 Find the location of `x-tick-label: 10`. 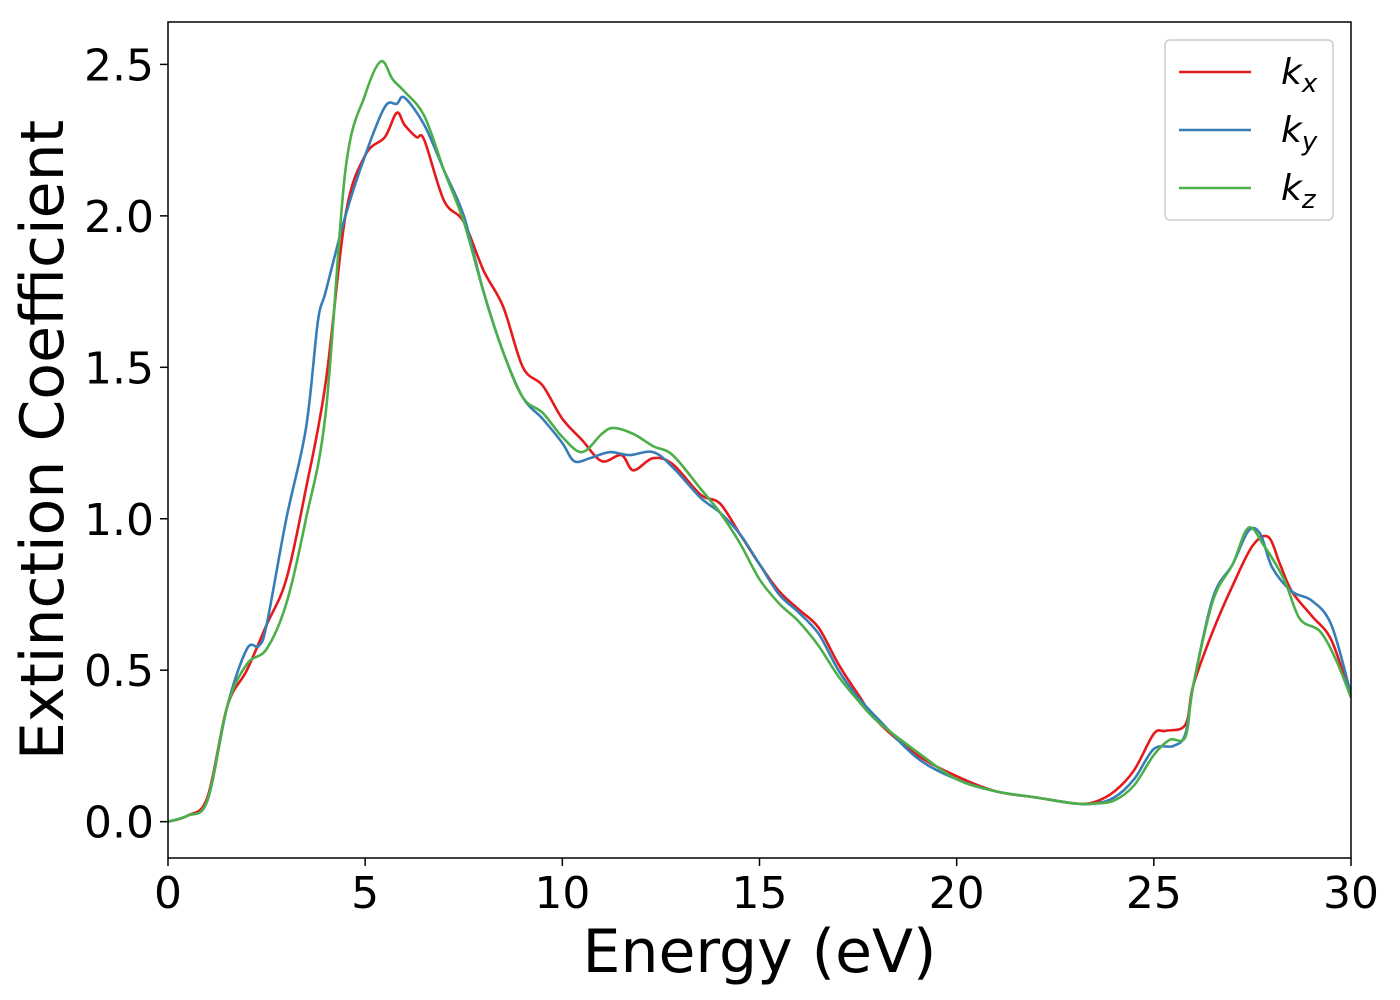

x-tick-label: 10 is located at coordinates (562, 893).